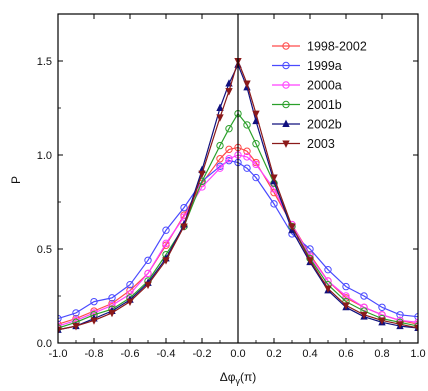 This screenshot has height=391, width=428. Describe the element at coordinates (324, 105) in the screenshot. I see `legend-label: 2001b` at that location.